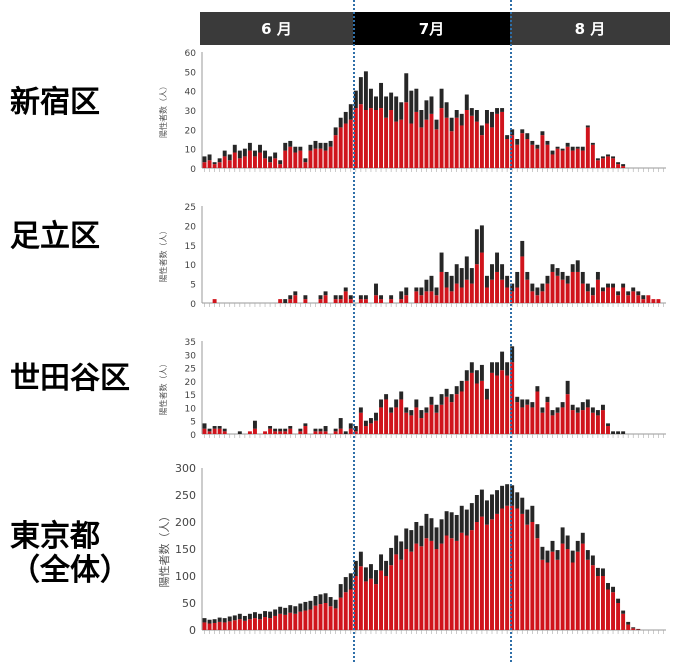  Describe the element at coordinates (412, 112) in the screenshot. I see `chart-shinjuku: 0 10 20 30 40 50 60 陽性者数（人）` at that location.